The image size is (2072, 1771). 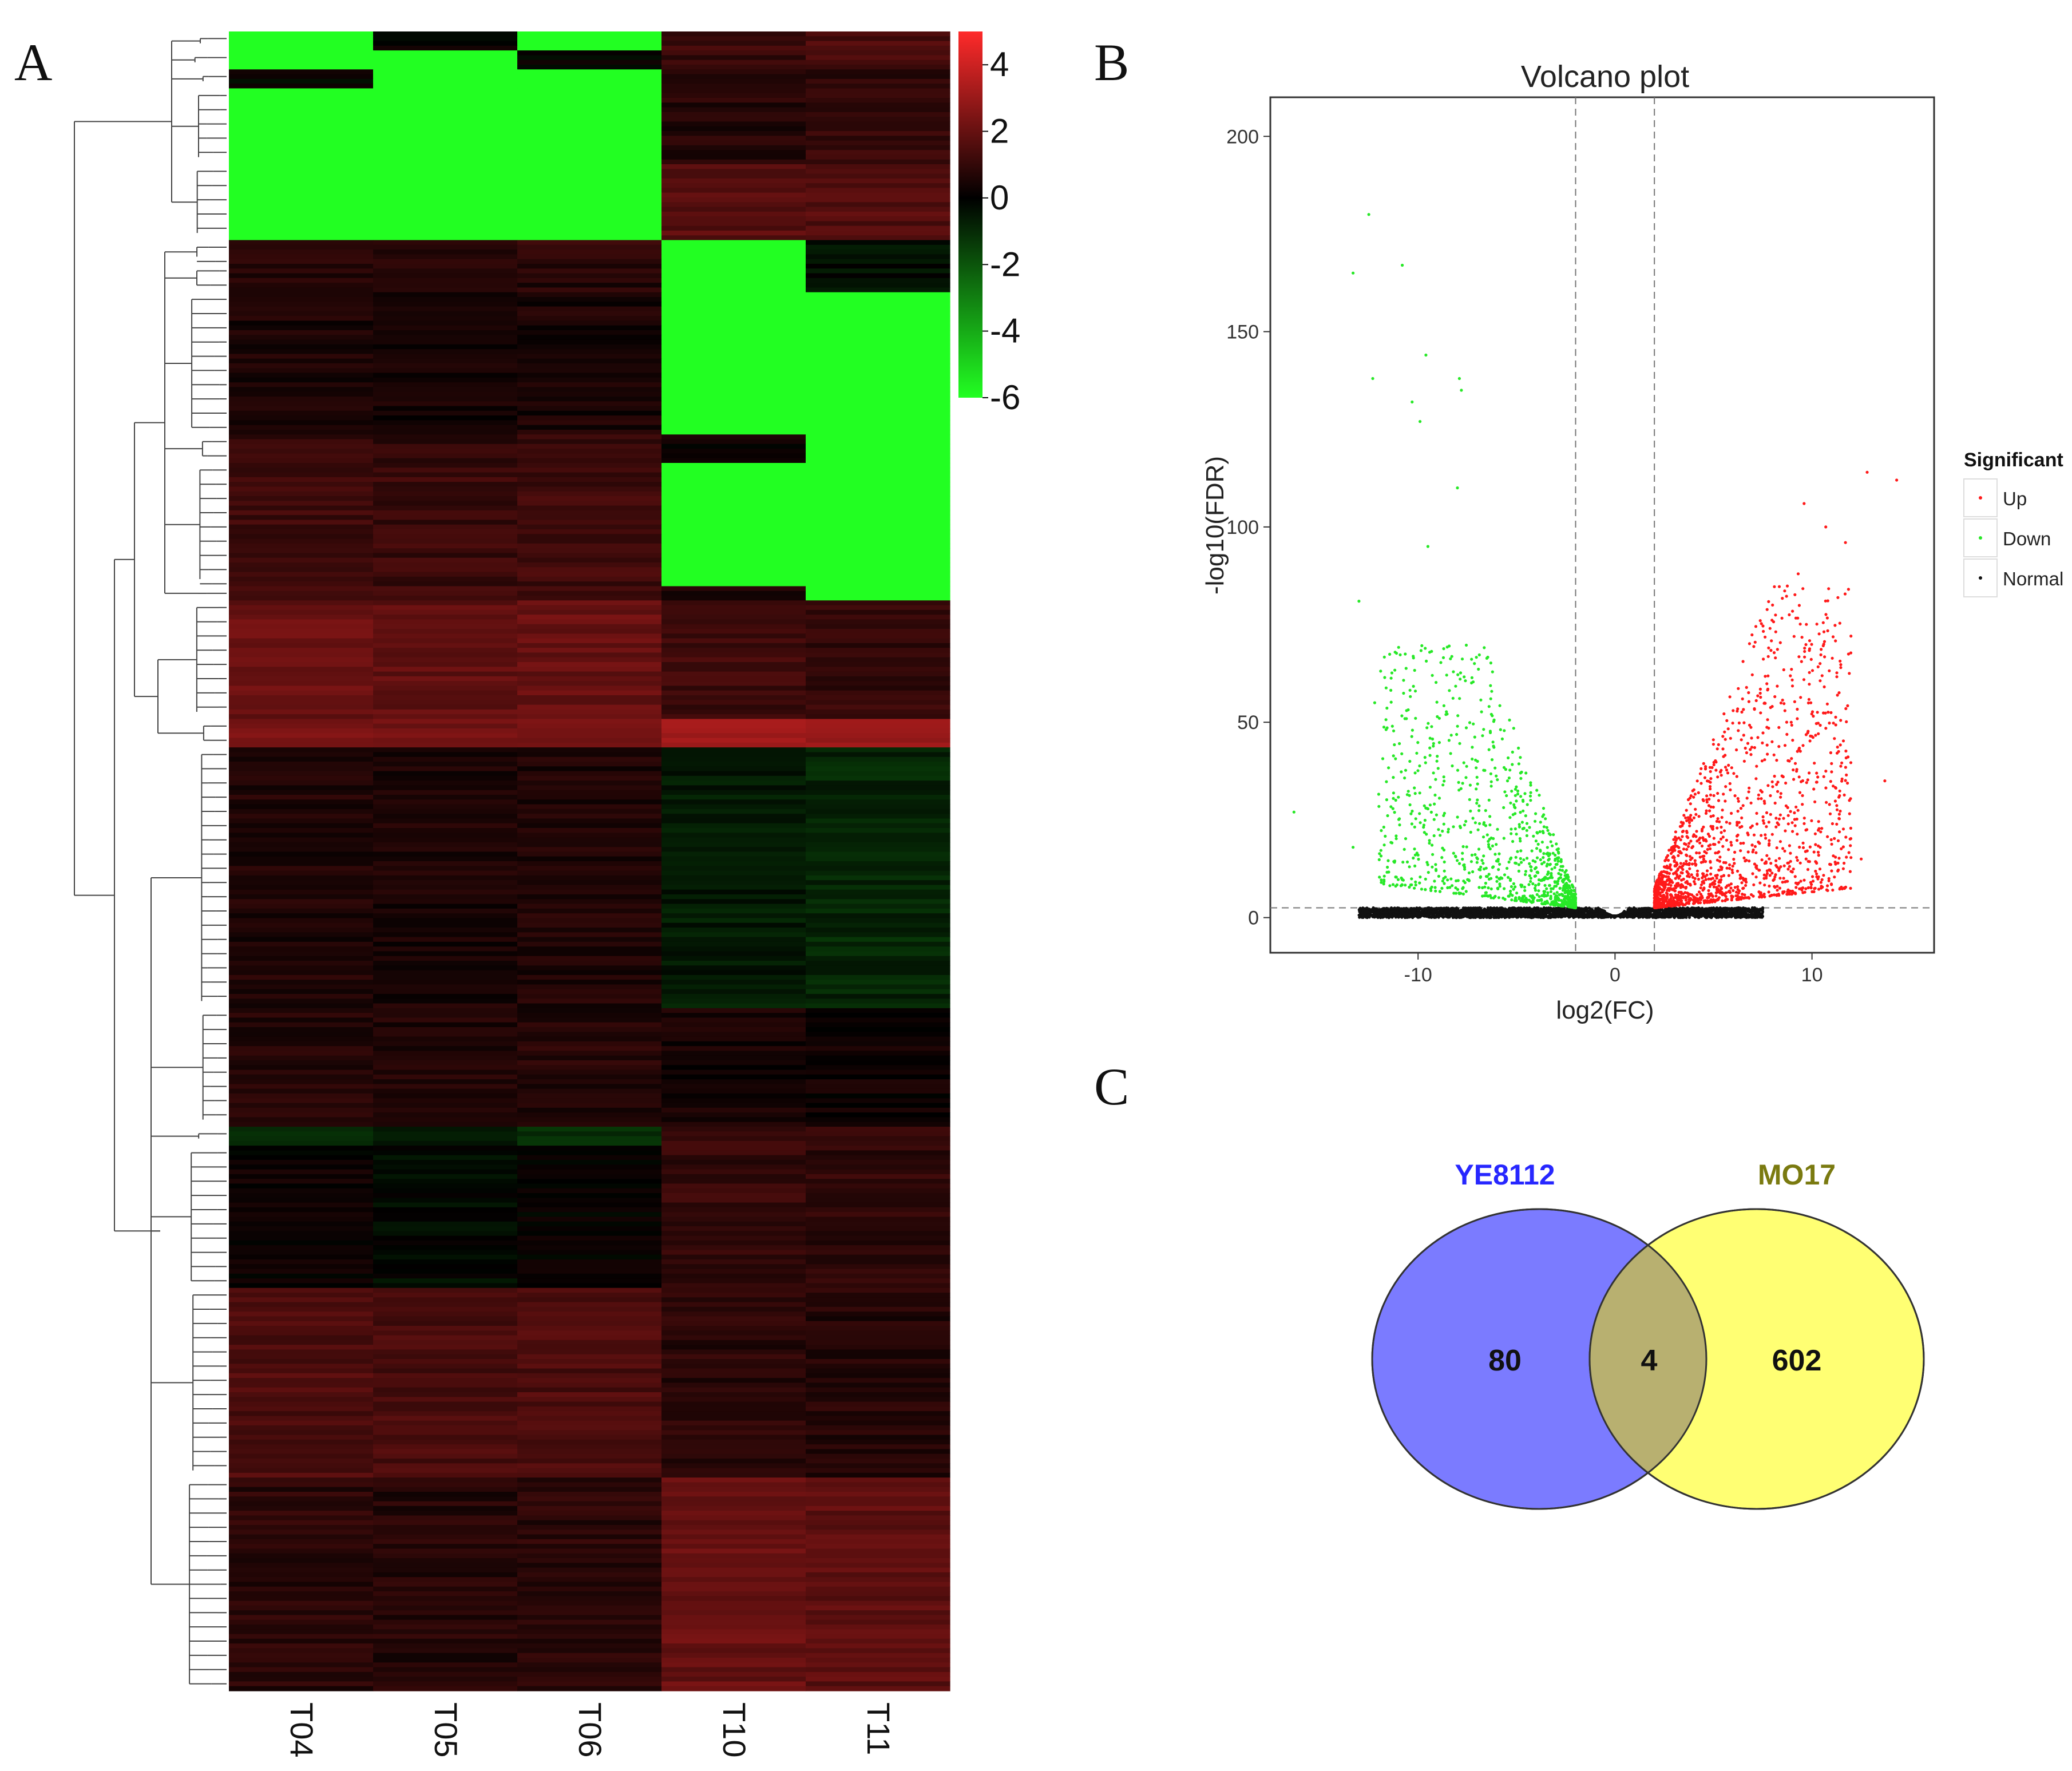 What do you see at coordinates (1595, 566) in the screenshot?
I see `volcano-points` at bounding box center [1595, 566].